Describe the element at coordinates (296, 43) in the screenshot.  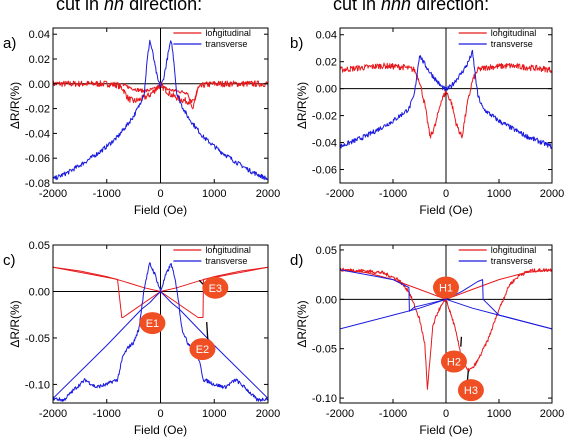
I see `panel-label: b)` at that location.